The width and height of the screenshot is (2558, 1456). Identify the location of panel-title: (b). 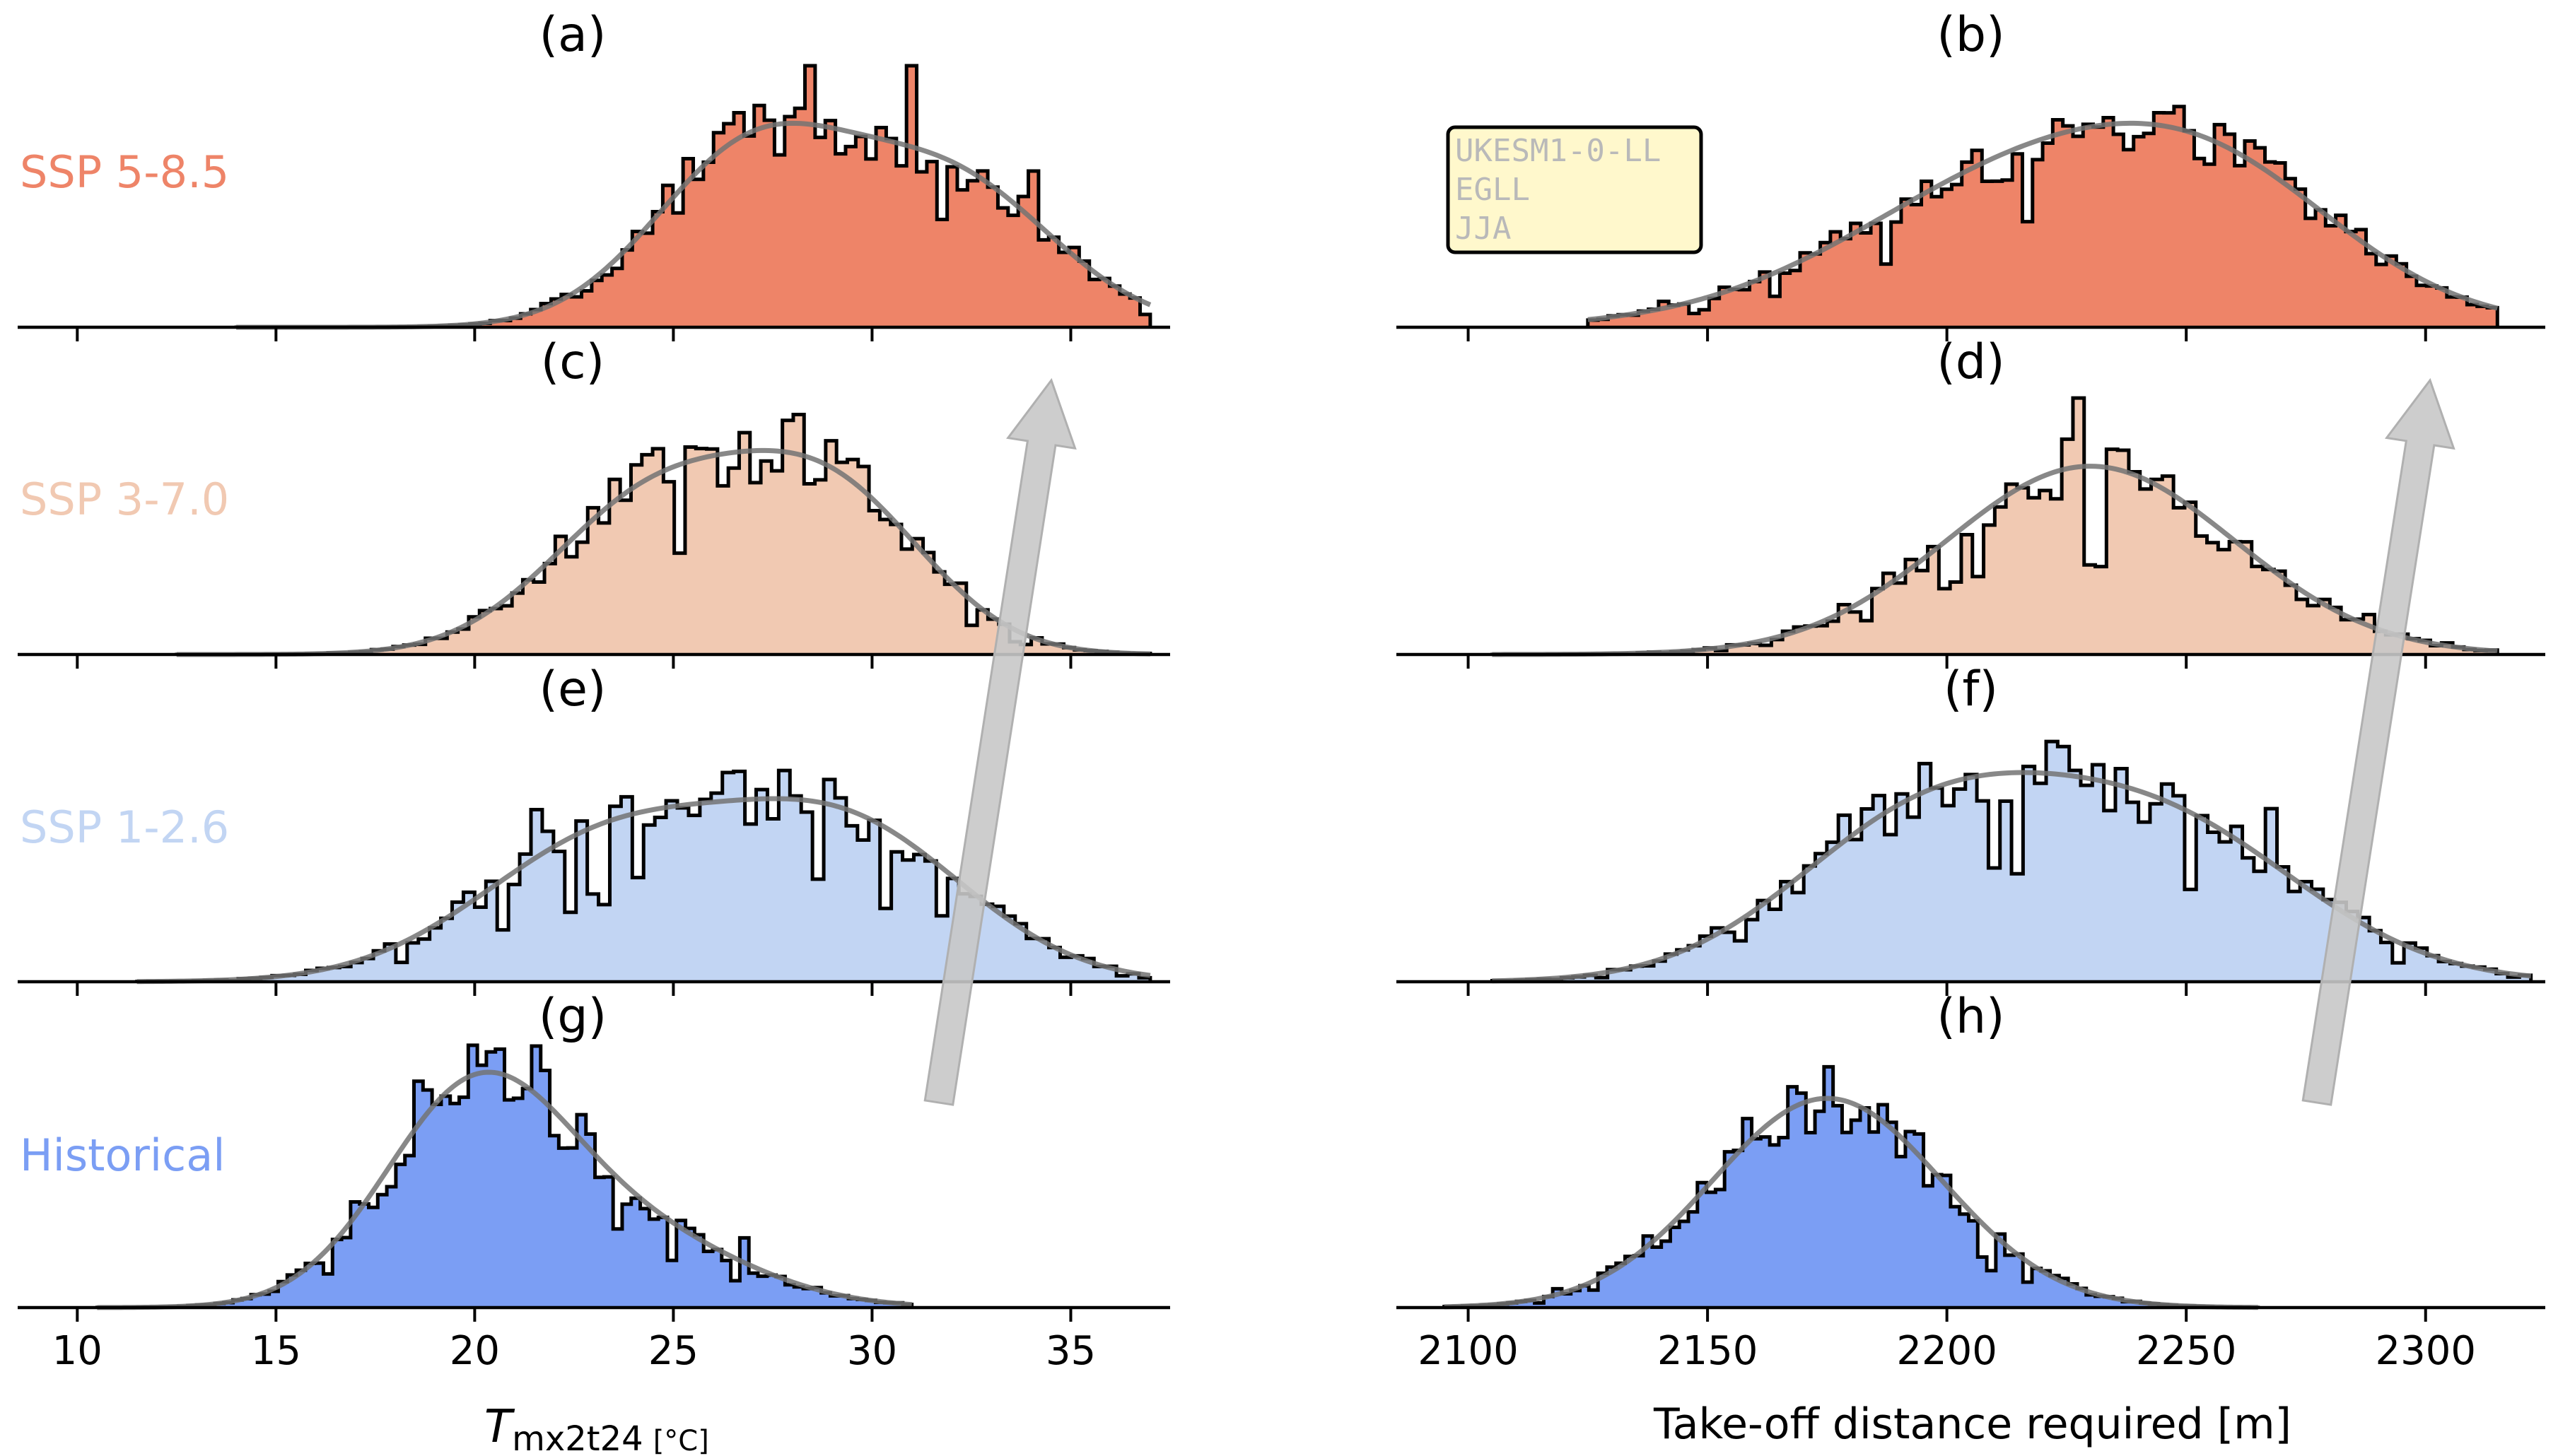
(1970, 35).